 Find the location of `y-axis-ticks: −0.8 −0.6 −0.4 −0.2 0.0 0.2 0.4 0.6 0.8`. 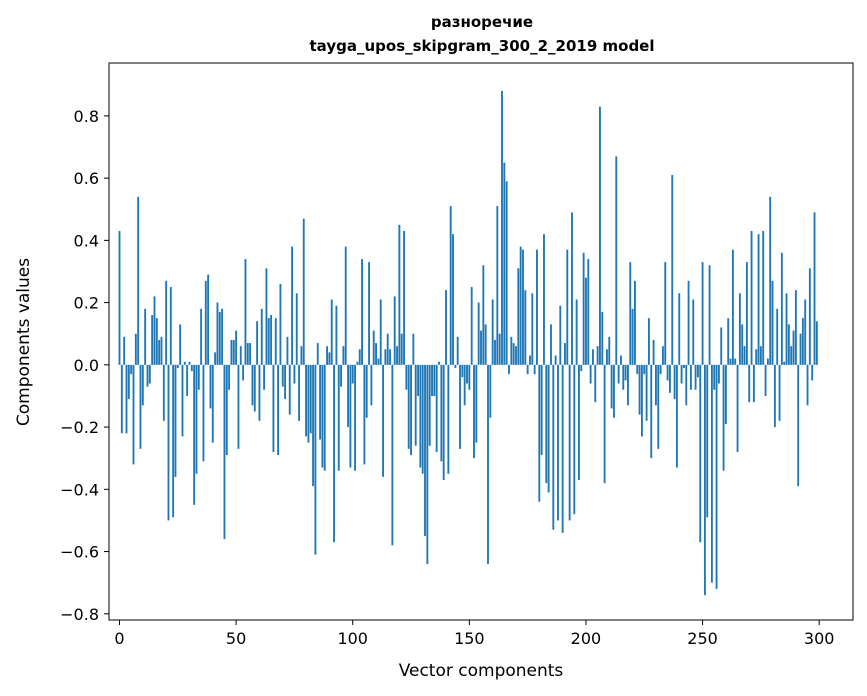

y-axis-ticks: −0.8 −0.6 −0.4 −0.2 0.0 0.2 0.4 0.6 0.8 is located at coordinates (84, 365).